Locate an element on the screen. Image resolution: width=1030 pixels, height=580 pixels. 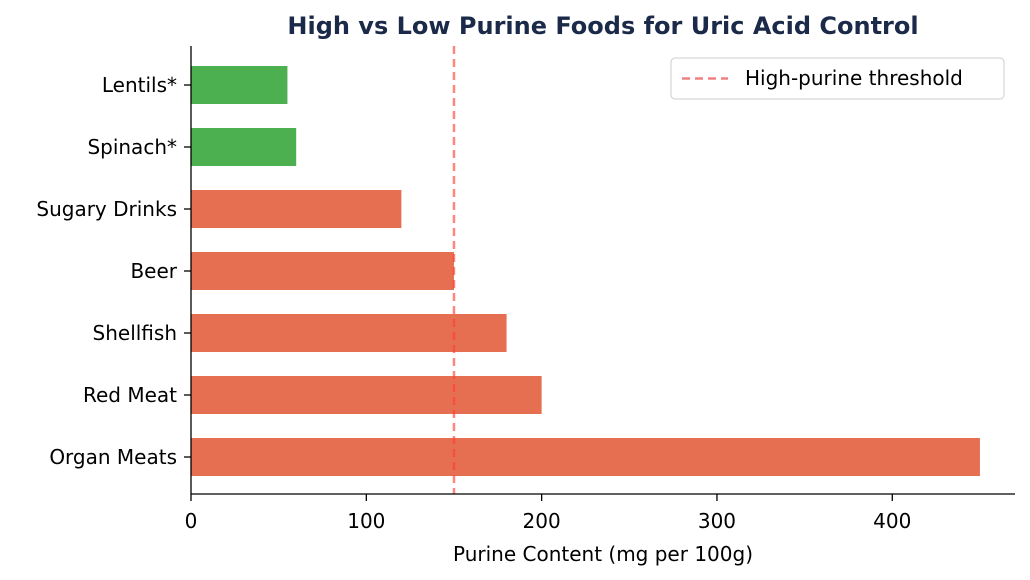
x-tick-label: 400 is located at coordinates (892, 521).